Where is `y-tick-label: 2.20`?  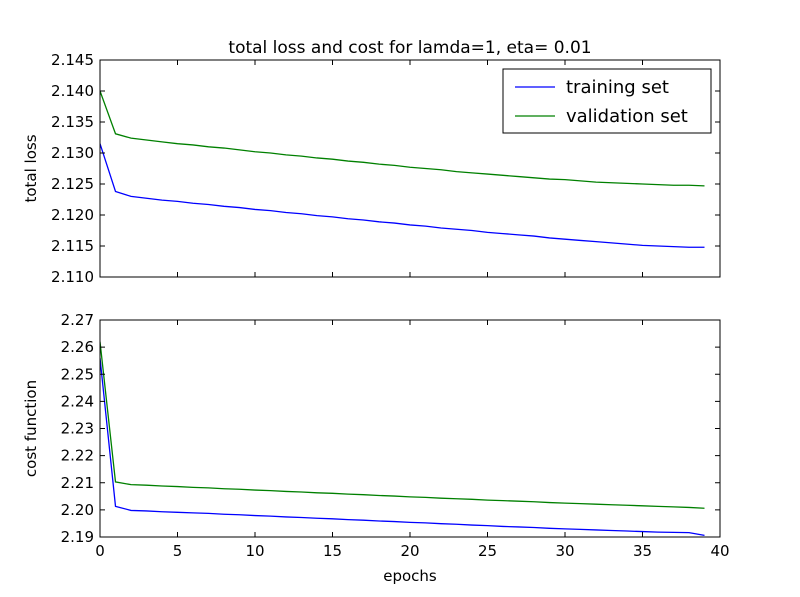
y-tick-label: 2.20 is located at coordinates (77, 510).